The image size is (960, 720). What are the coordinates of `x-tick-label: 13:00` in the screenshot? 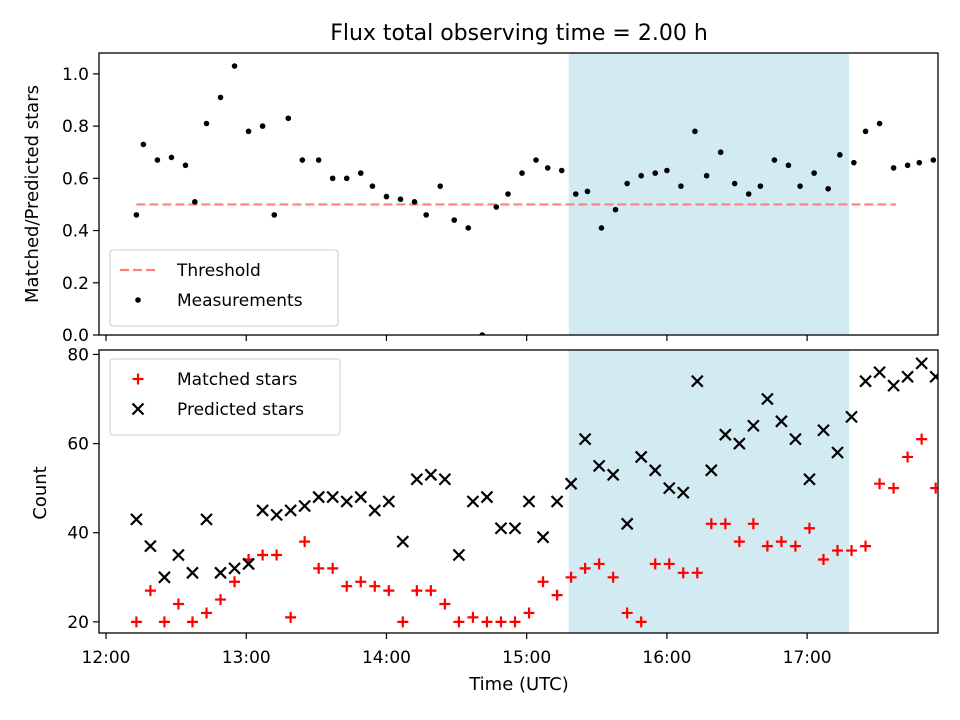 It's located at (246, 658).